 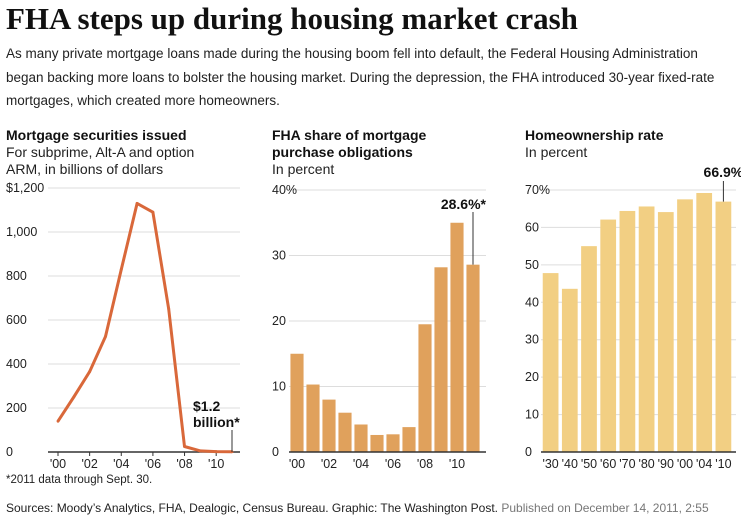 What do you see at coordinates (279, 256) in the screenshot?
I see `chart2-ytick-label: 30` at bounding box center [279, 256].